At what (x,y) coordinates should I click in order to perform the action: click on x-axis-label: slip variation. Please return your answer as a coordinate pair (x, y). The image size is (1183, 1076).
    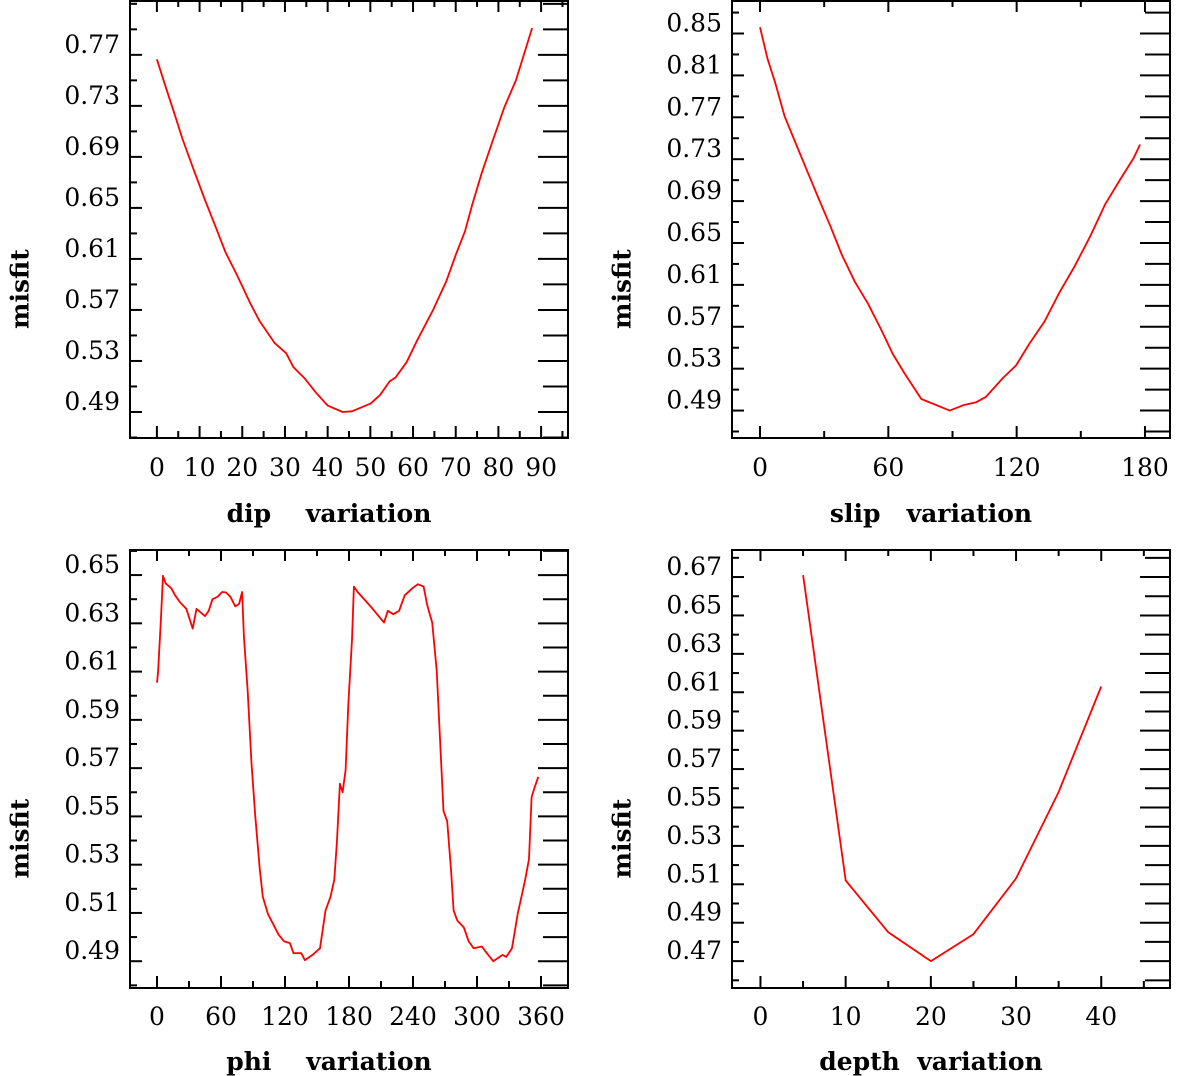
    Looking at the image, I should click on (931, 513).